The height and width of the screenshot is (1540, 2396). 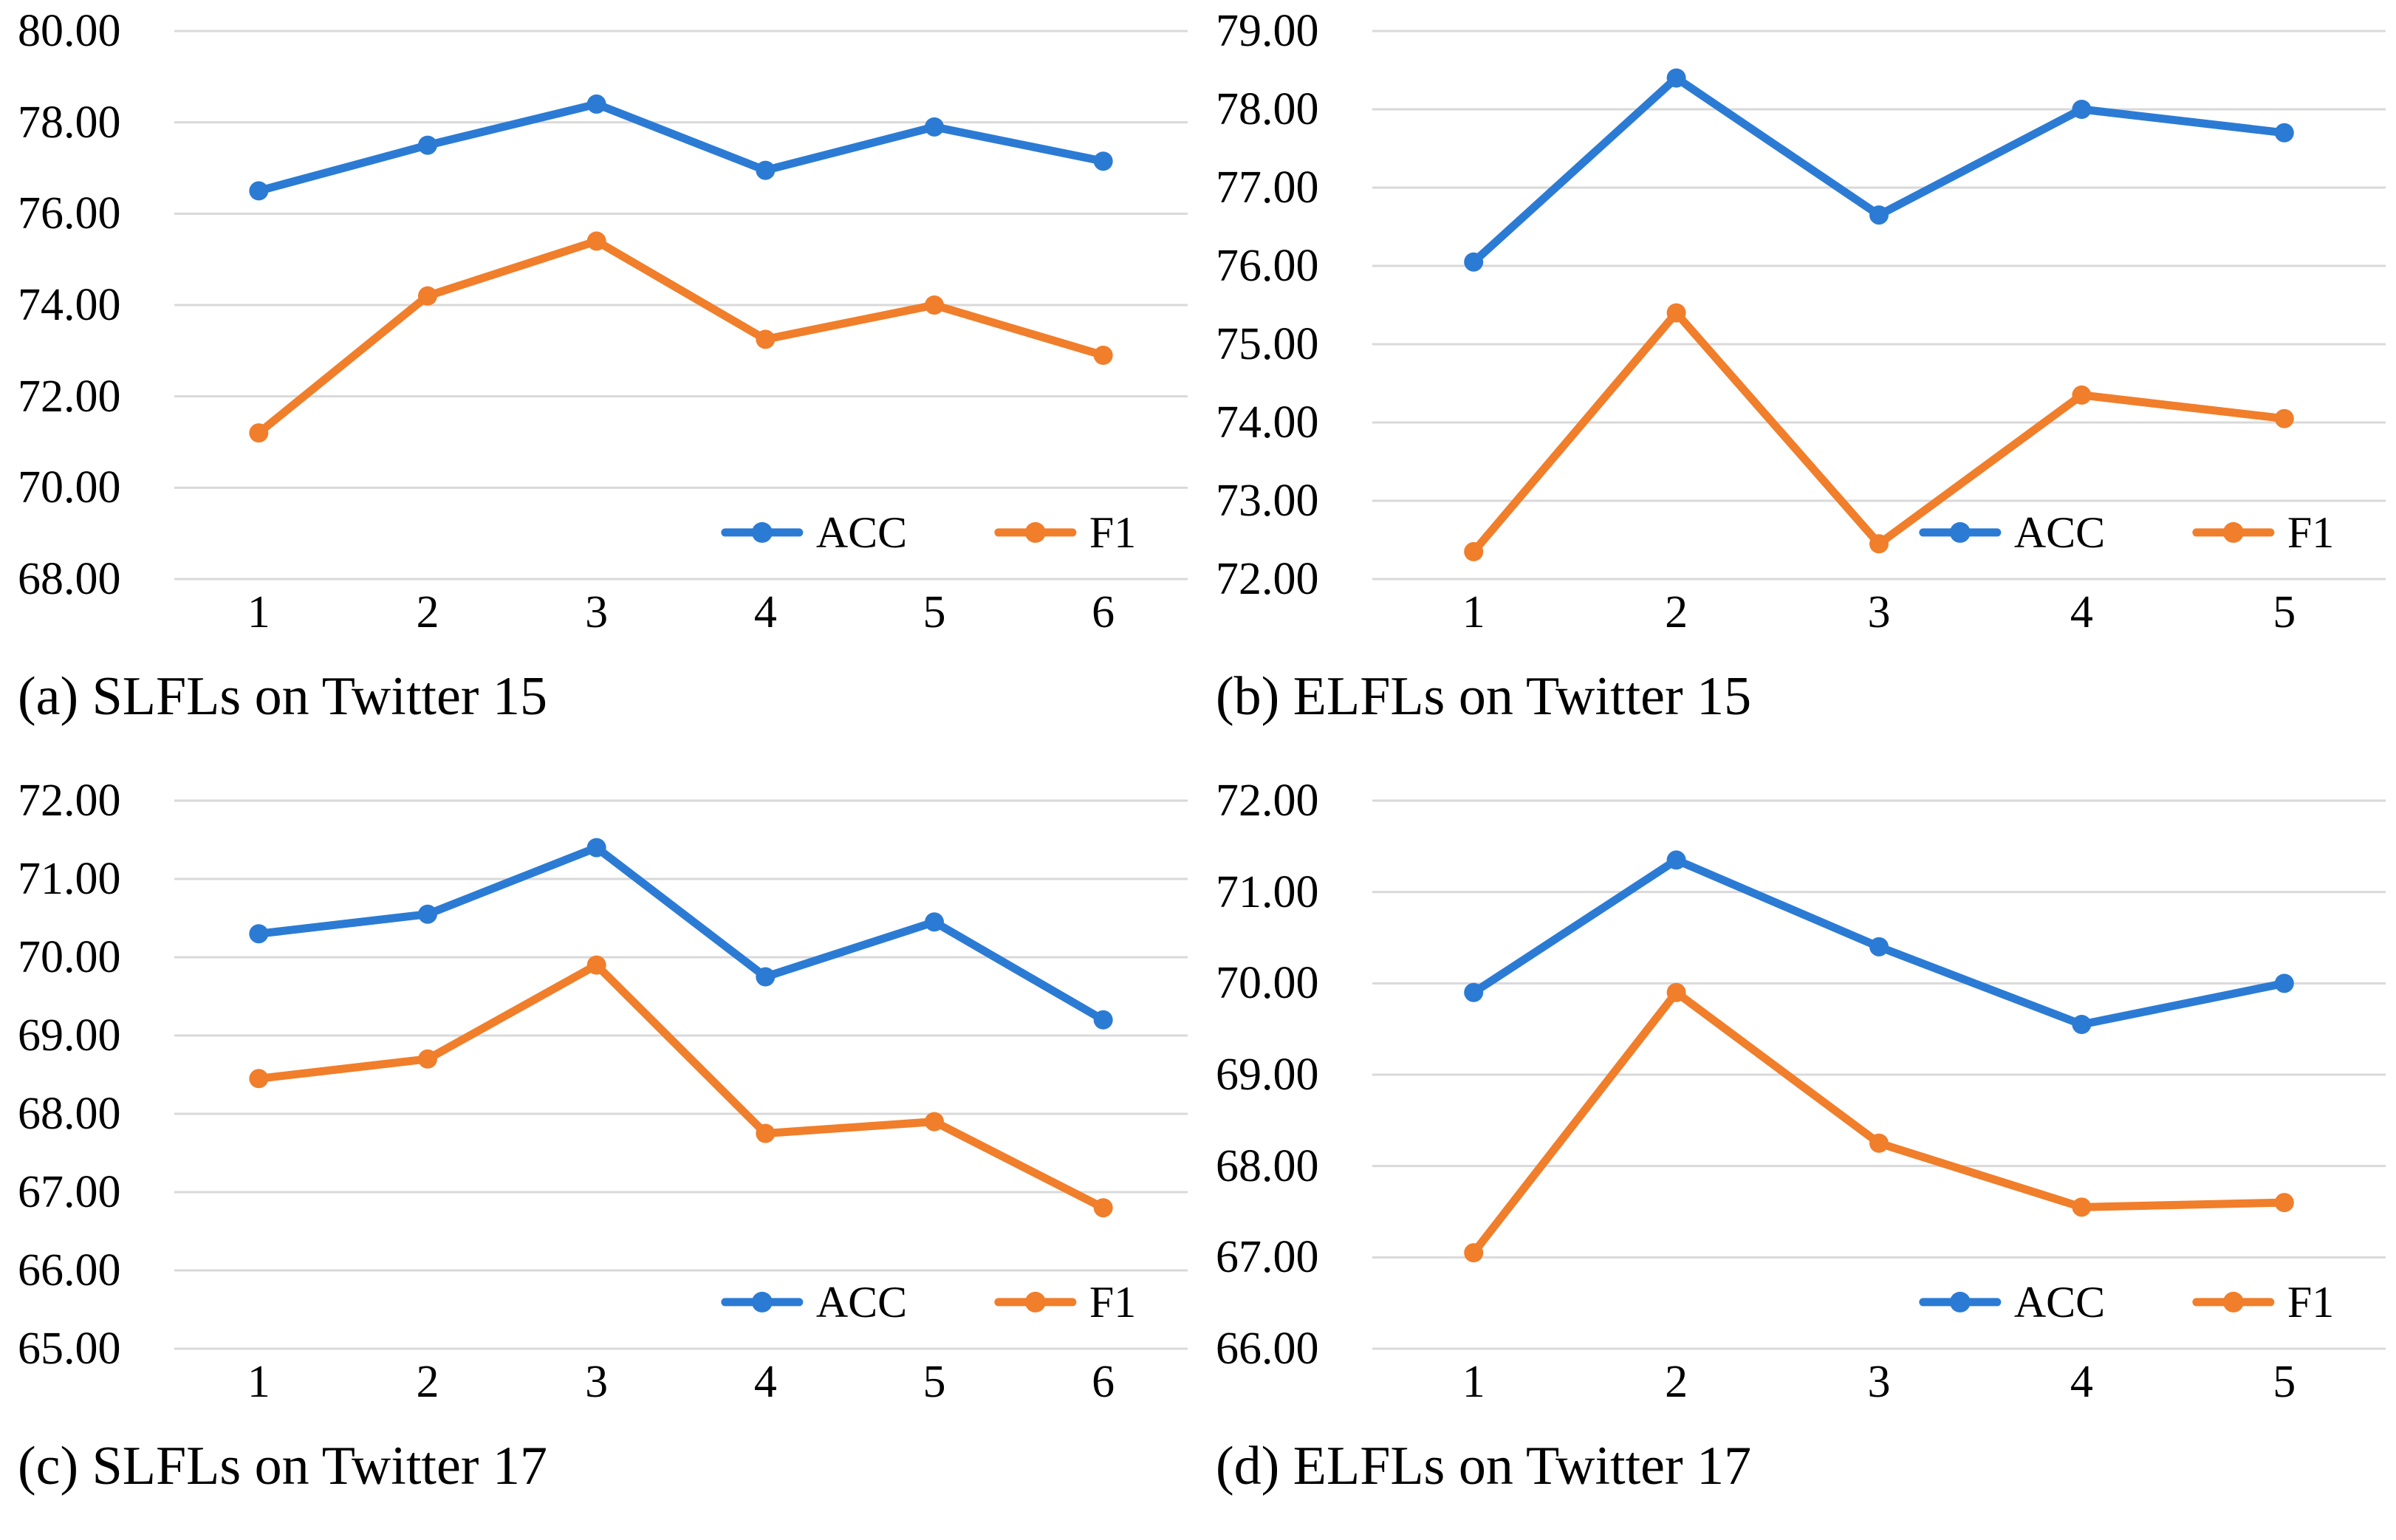 I want to click on chart-caption: (a) SLFLs on Twitter 15, so click(x=282, y=696).